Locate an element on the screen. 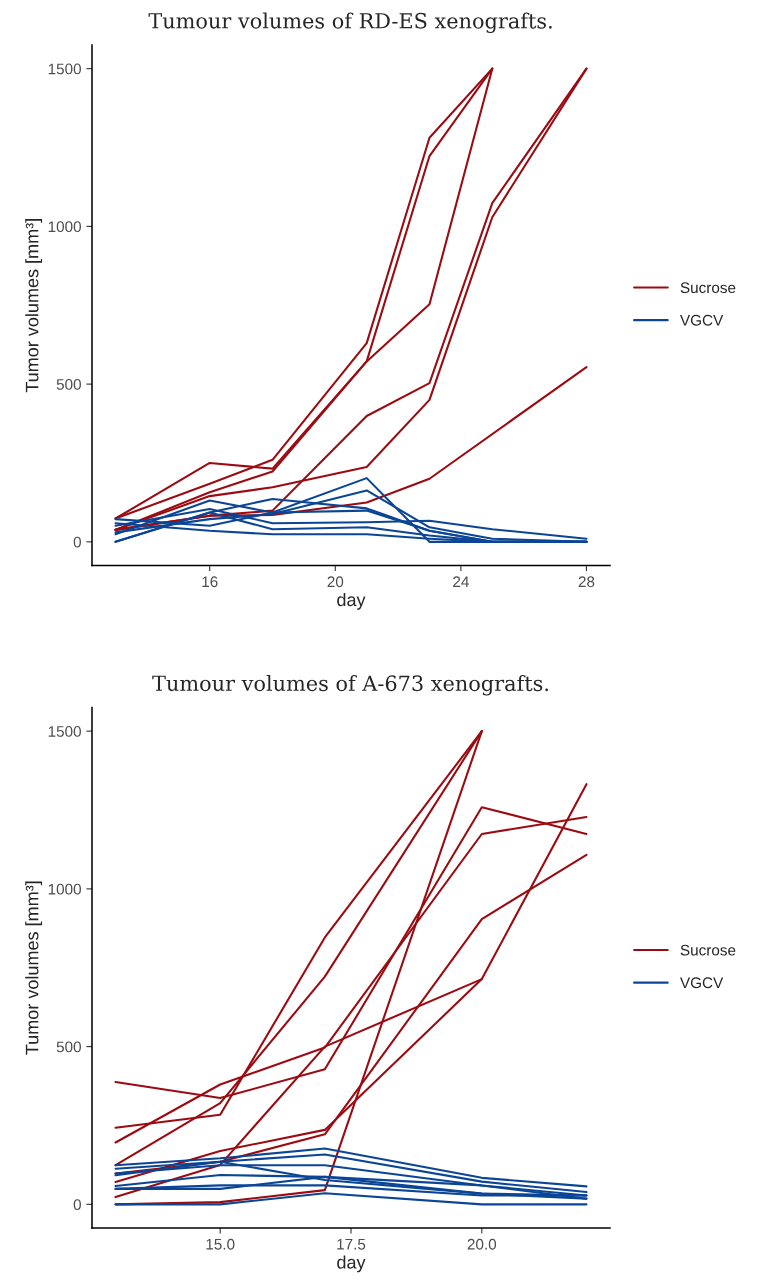 The width and height of the screenshot is (758, 1282). x-tick-label: 20 is located at coordinates (335, 582).